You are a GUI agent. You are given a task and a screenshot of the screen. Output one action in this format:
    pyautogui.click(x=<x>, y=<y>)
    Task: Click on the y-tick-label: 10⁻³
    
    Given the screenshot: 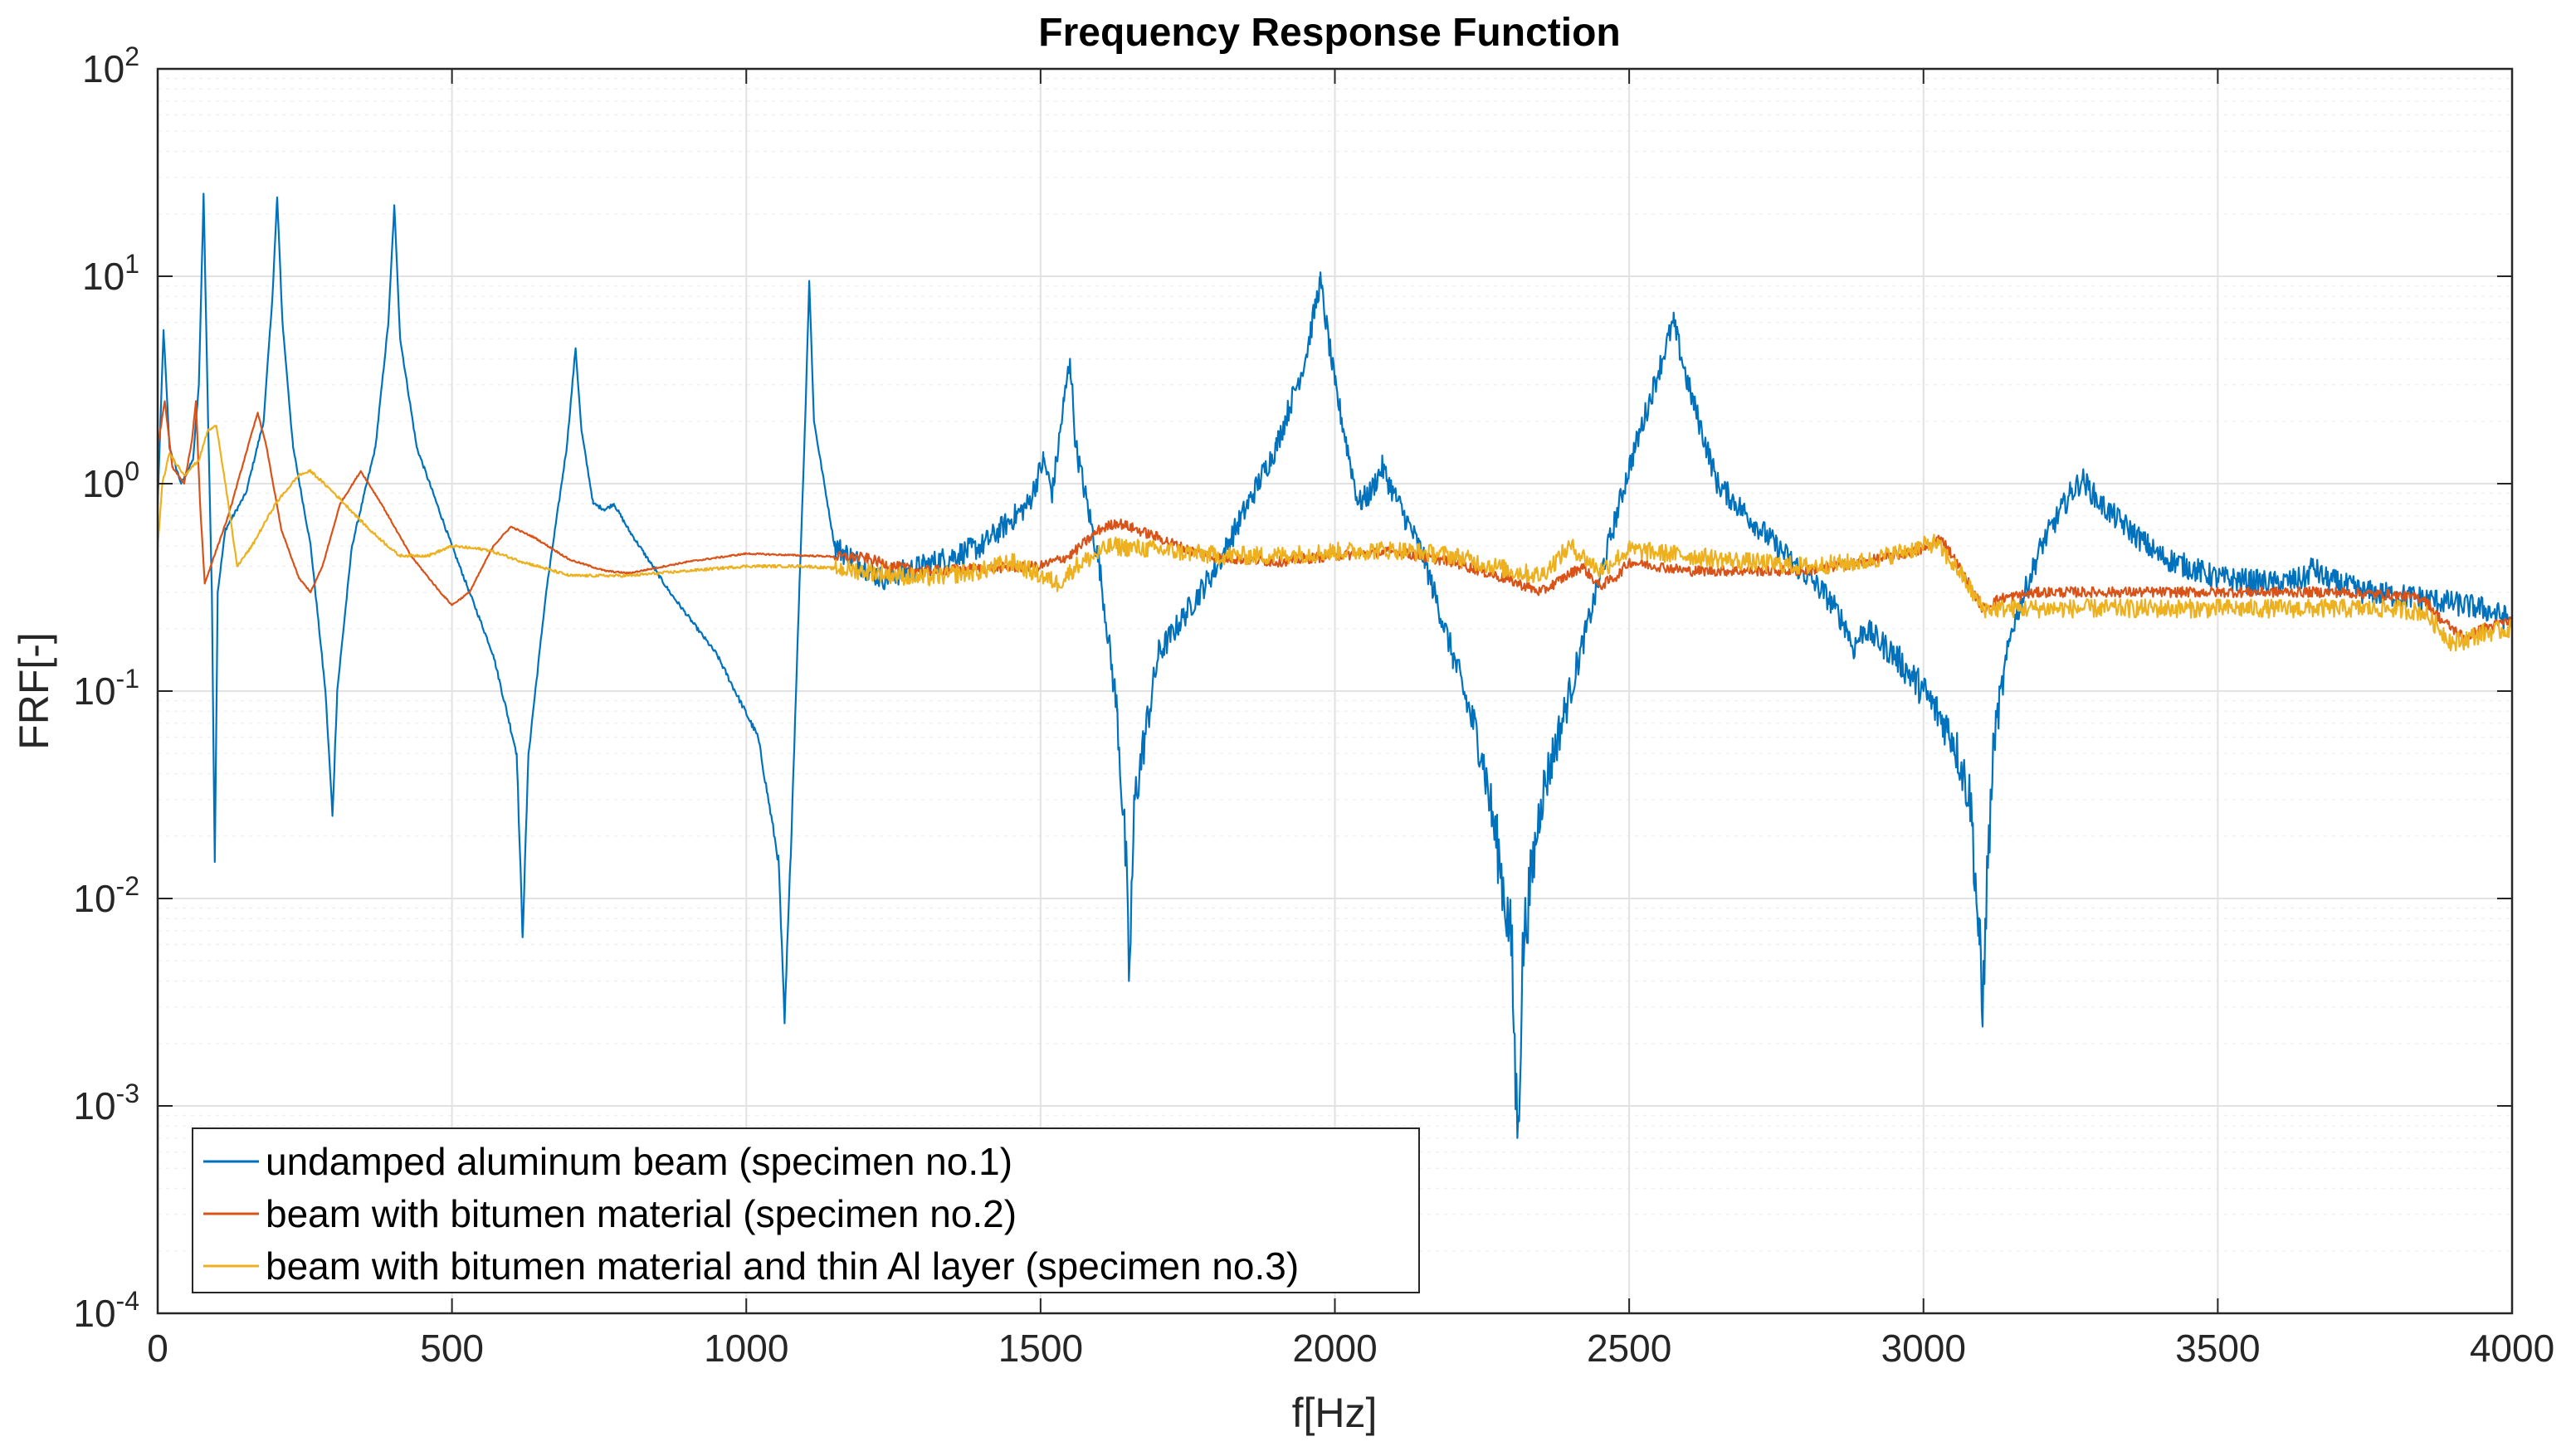 What is the action you would take?
    pyautogui.click(x=106, y=1103)
    